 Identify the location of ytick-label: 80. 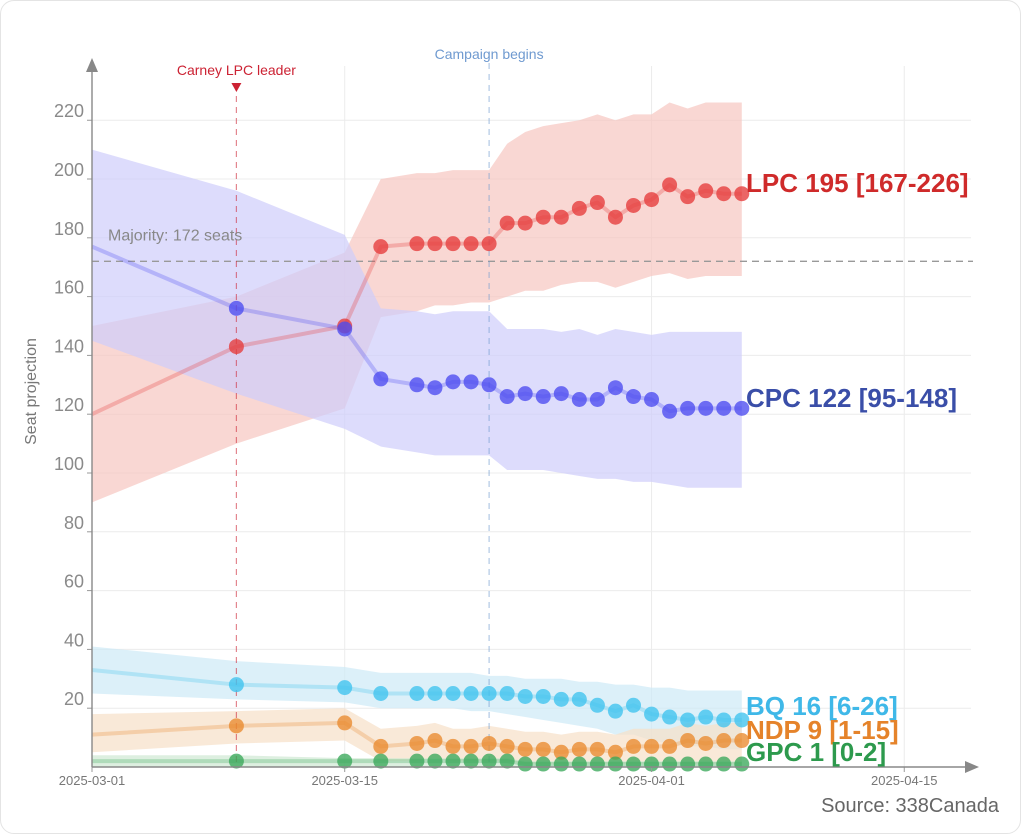
(74, 523).